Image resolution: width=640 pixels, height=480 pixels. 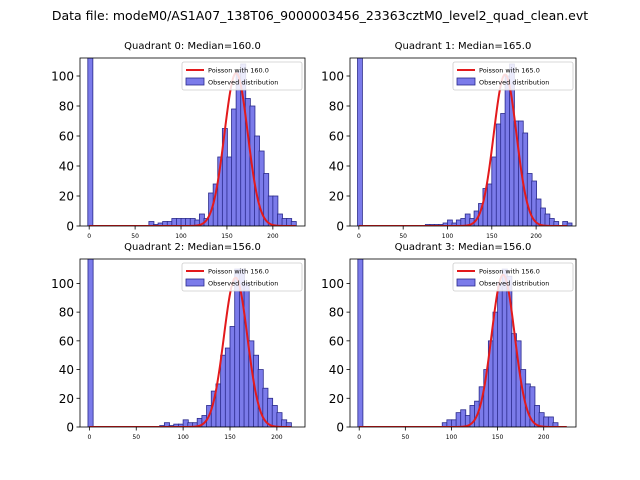 What do you see at coordinates (192, 247) in the screenshot?
I see `subplot-title: Quadrant 2: Median=156.0` at bounding box center [192, 247].